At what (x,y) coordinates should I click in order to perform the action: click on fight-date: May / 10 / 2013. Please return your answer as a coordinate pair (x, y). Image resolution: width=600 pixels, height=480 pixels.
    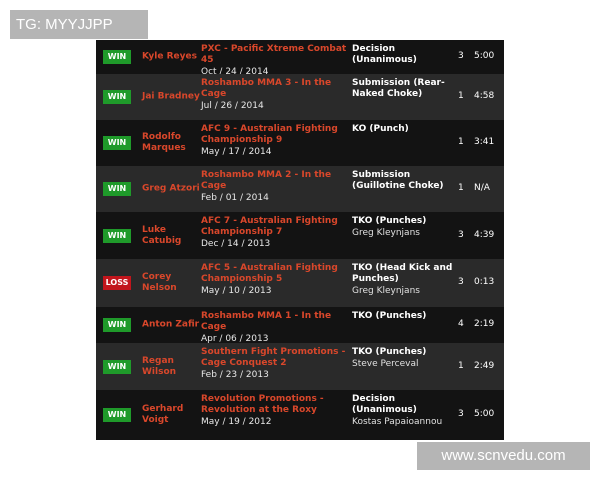
    Looking at the image, I should click on (236, 291).